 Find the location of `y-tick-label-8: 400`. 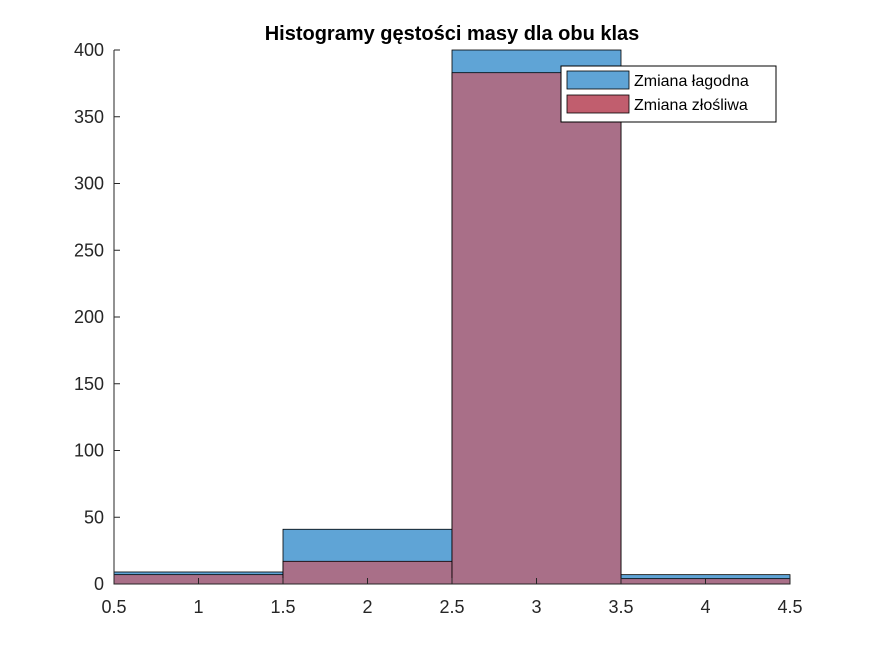

y-tick-label-8: 400 is located at coordinates (89, 50).